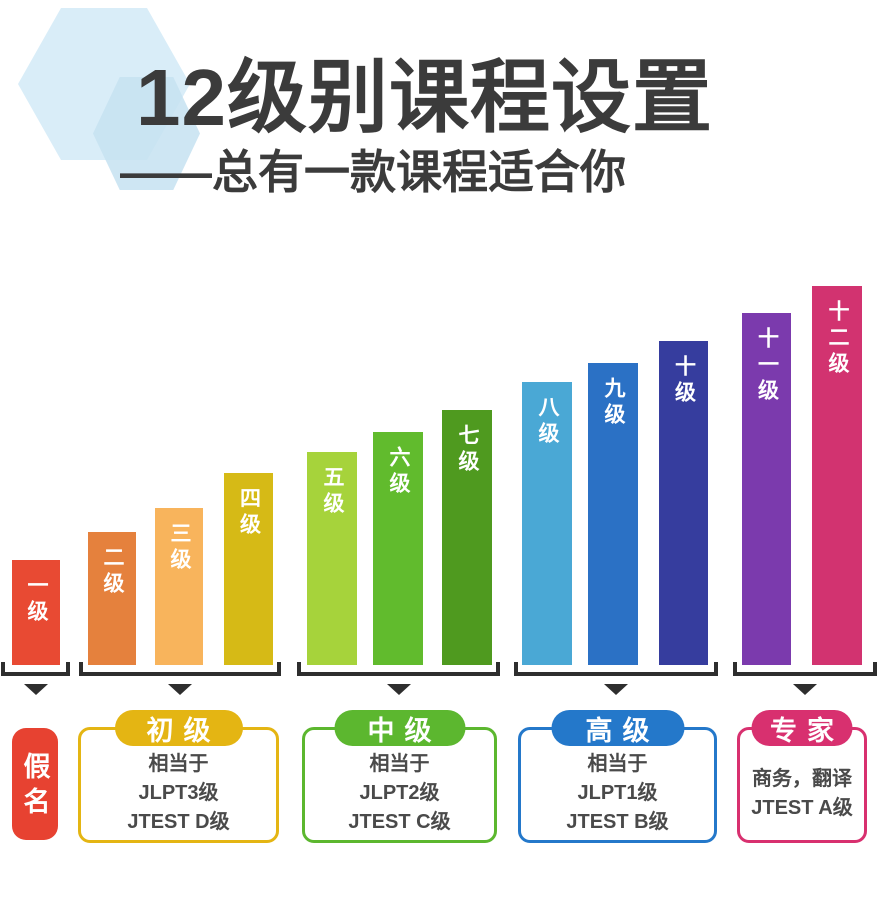 This screenshot has width=880, height=914. What do you see at coordinates (683, 503) in the screenshot?
I see `bar-level-10: 十级` at bounding box center [683, 503].